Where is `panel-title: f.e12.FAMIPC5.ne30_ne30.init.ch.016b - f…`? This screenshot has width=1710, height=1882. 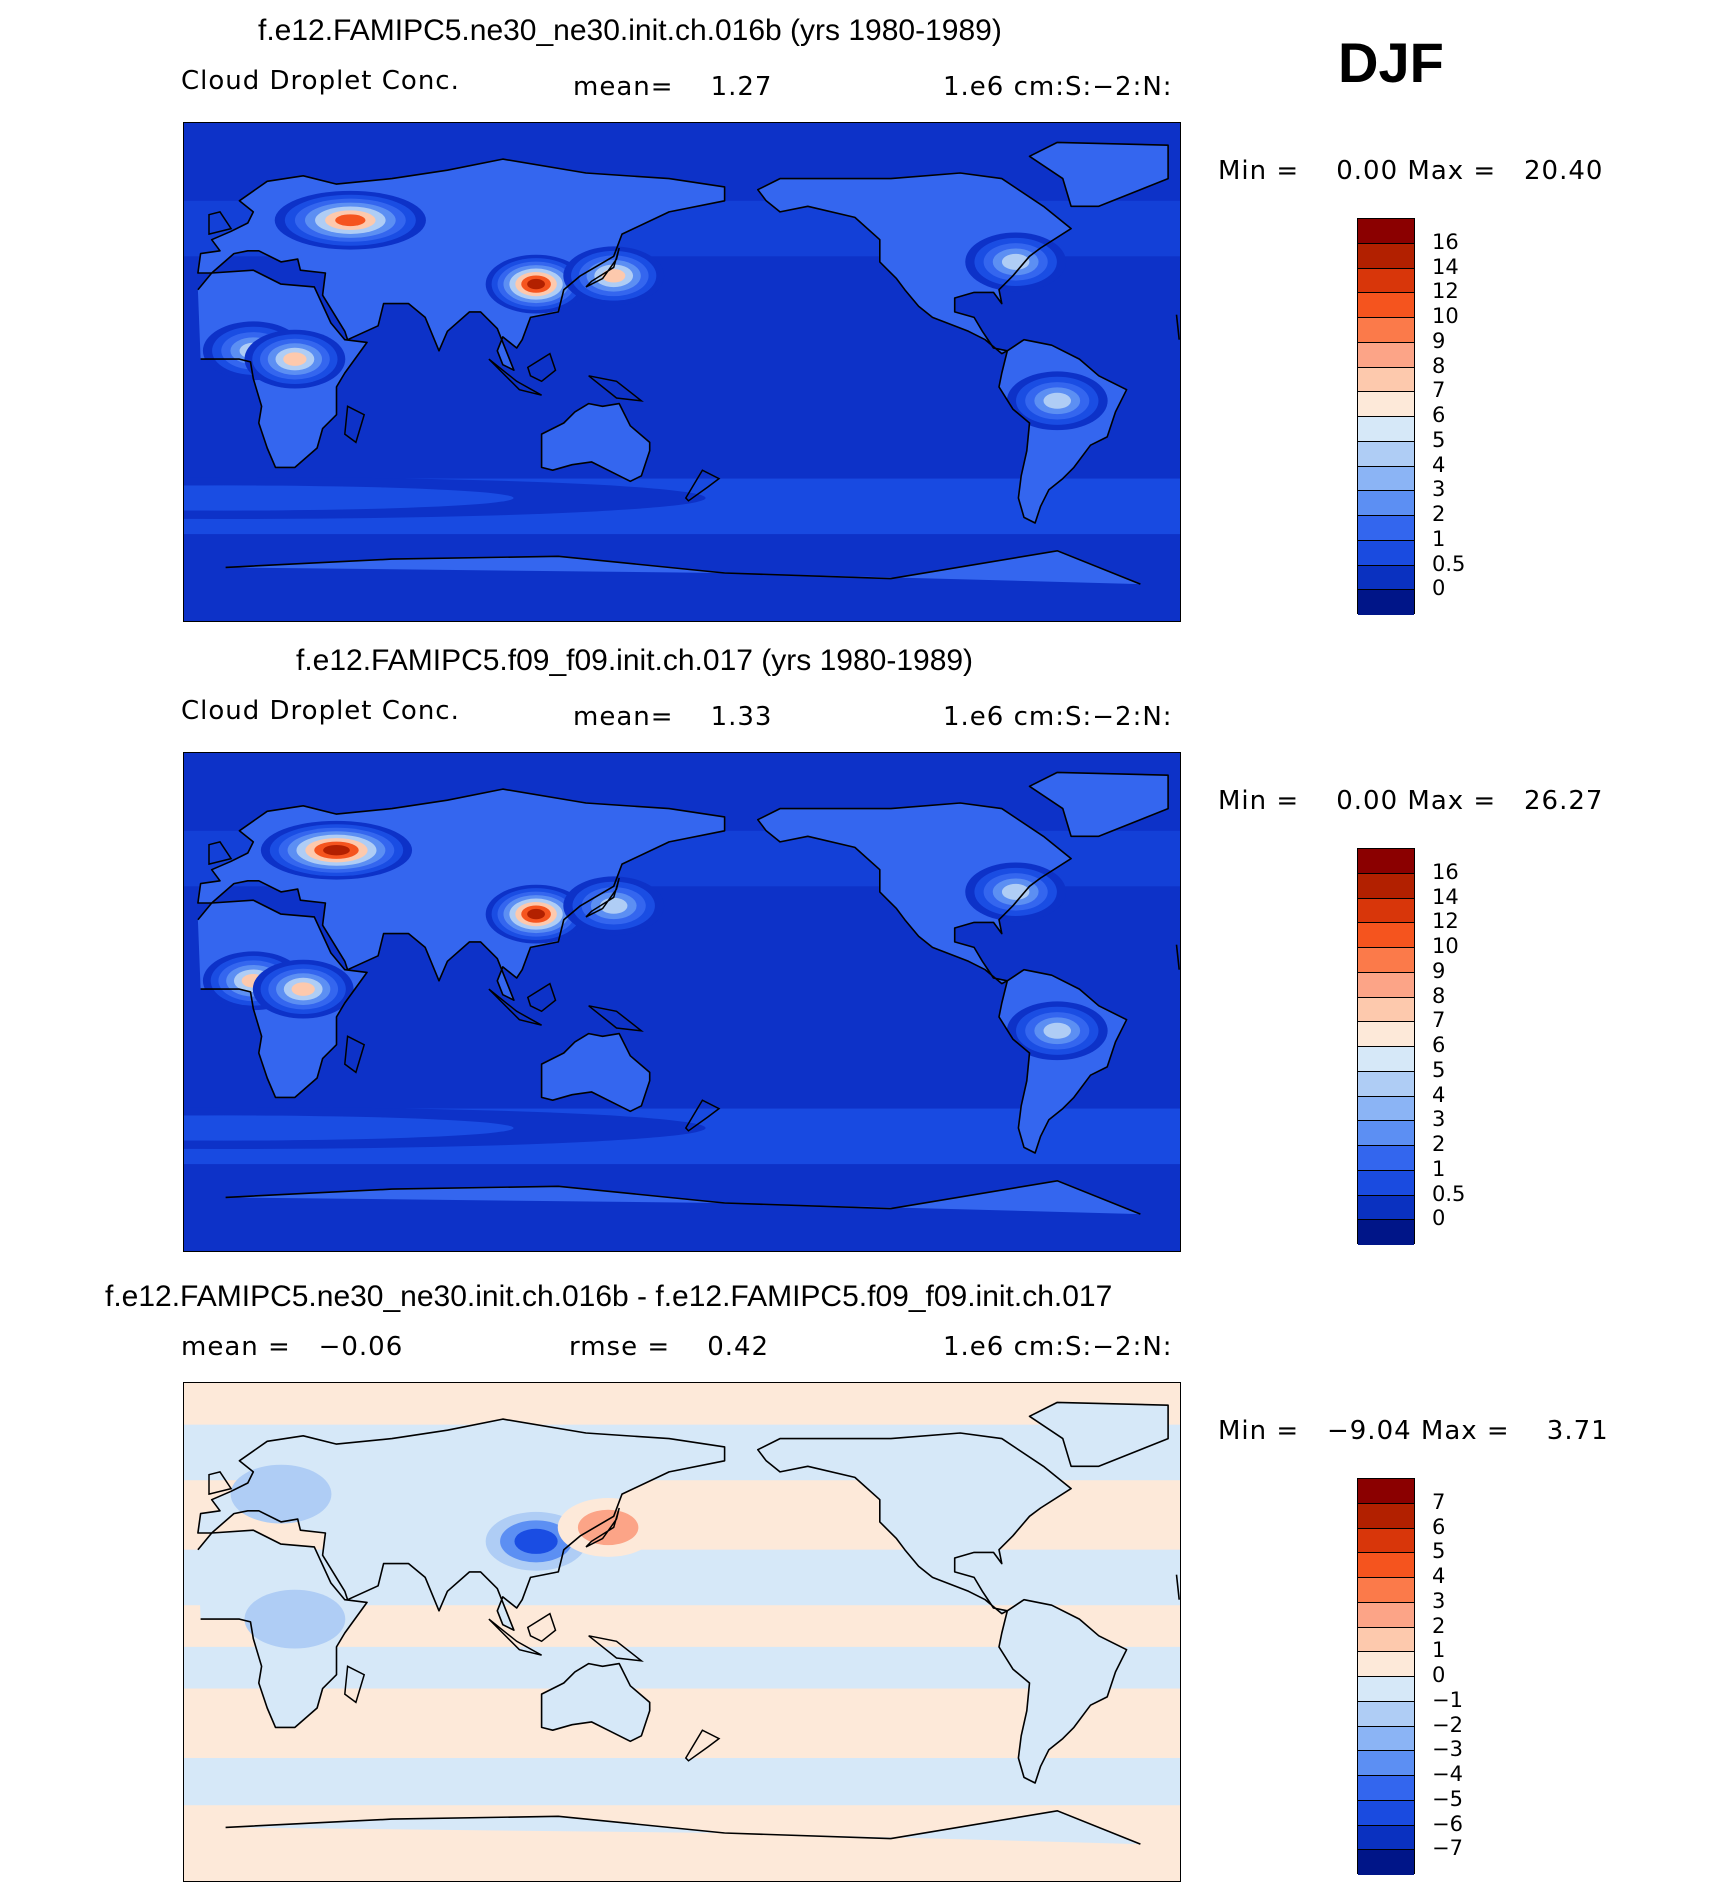 panel-title: f.e12.FAMIPC5.ne30_ne30.init.ch.016b - f… is located at coordinates (609, 1296).